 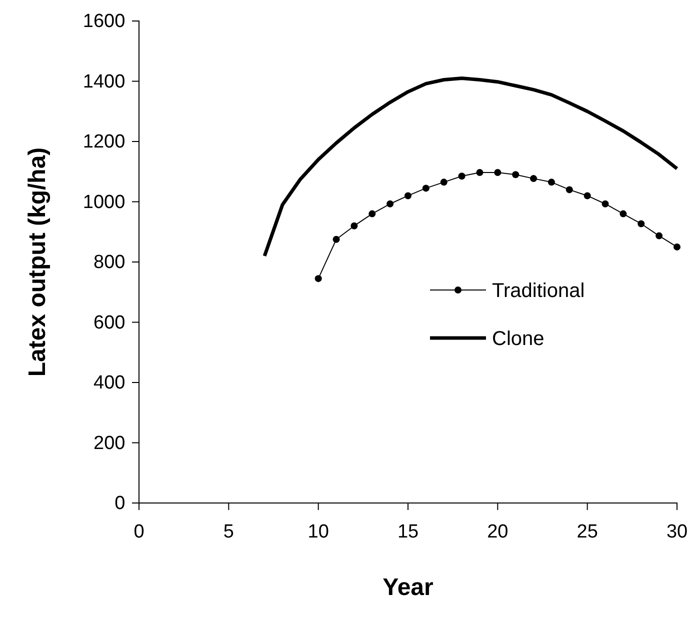 I want to click on x-tick-label: 25, so click(x=587, y=532).